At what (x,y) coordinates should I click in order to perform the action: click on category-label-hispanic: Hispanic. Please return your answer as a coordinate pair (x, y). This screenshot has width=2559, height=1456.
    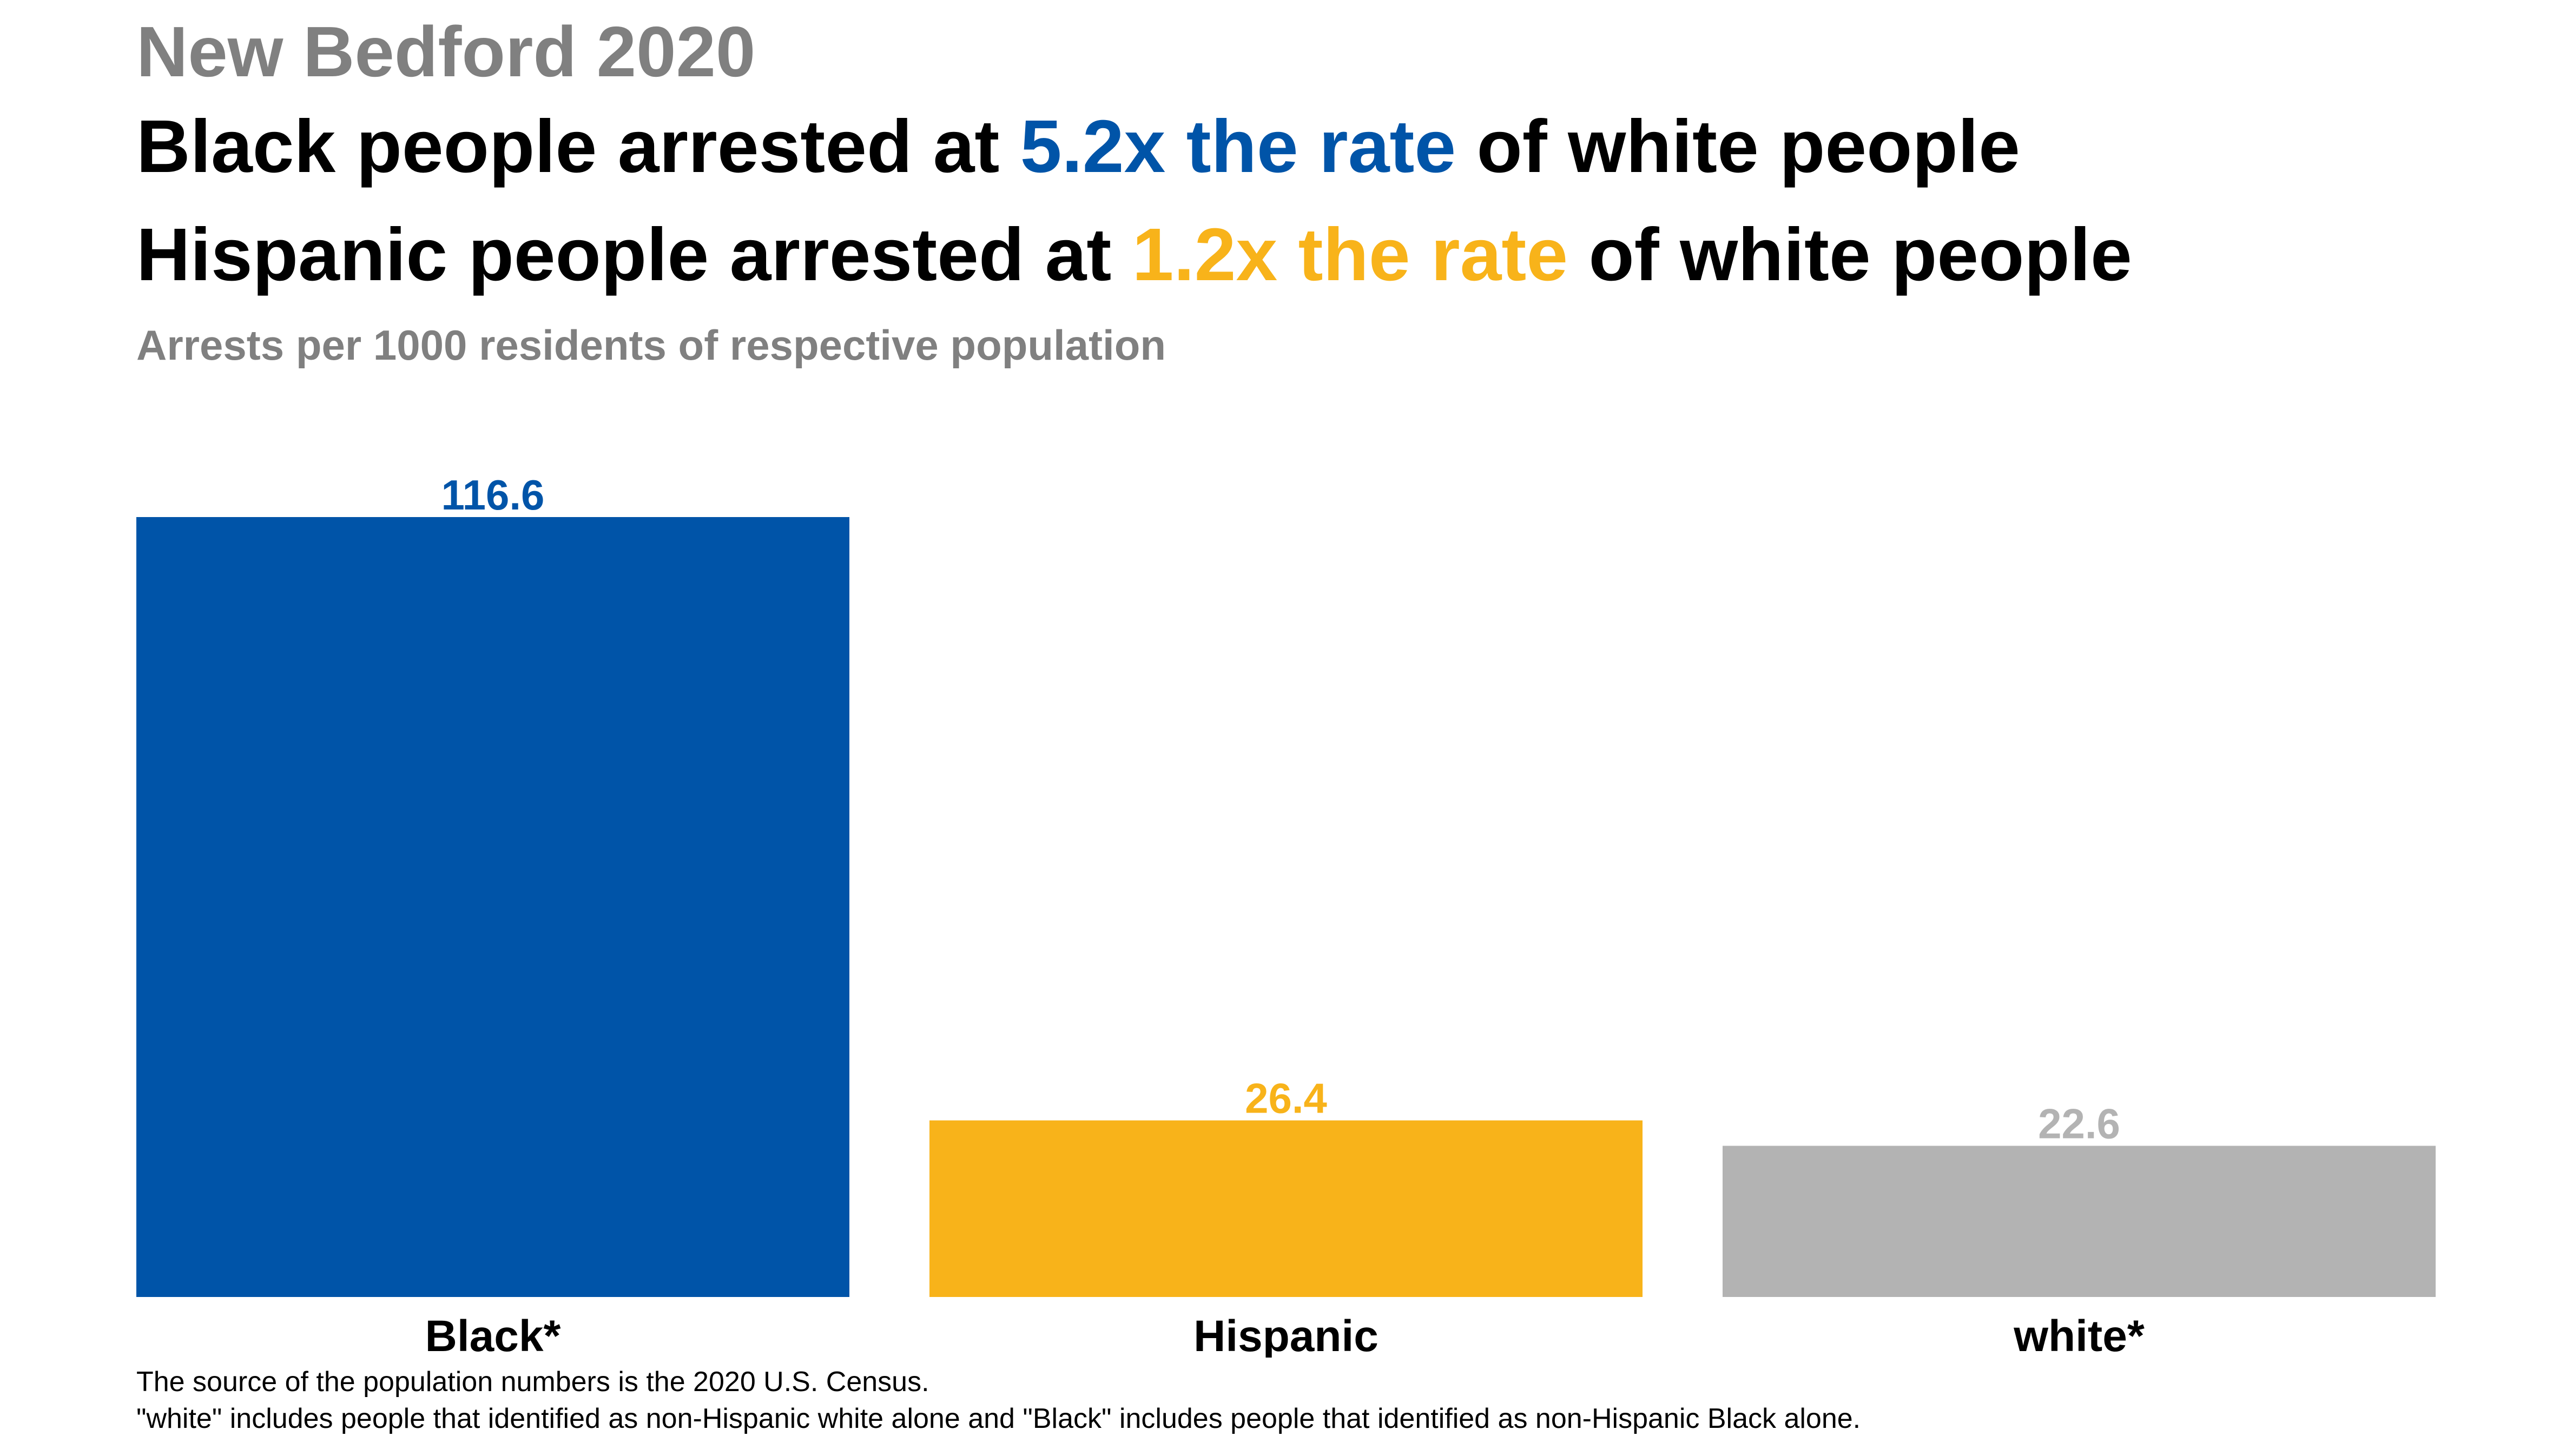
    Looking at the image, I should click on (1286, 1335).